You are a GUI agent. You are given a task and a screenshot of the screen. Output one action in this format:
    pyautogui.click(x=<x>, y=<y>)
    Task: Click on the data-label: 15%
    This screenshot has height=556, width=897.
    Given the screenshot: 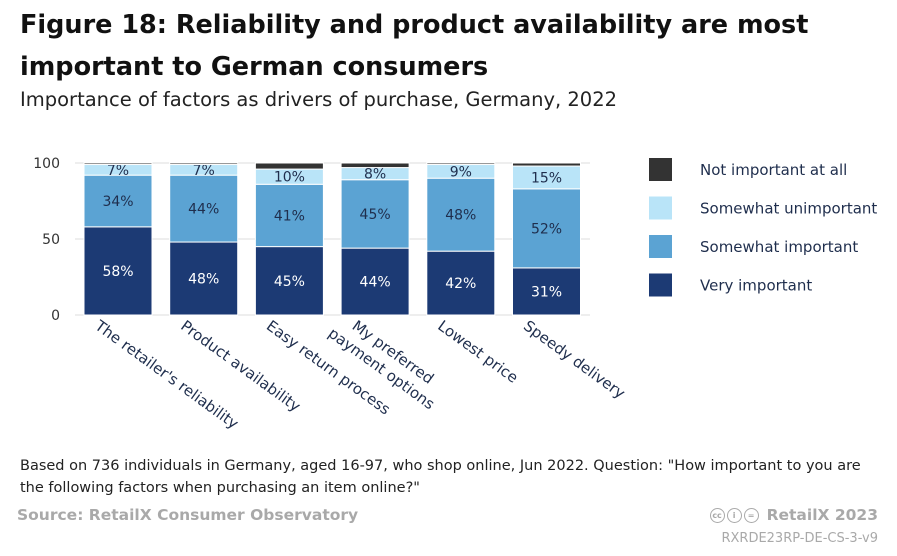 What is the action you would take?
    pyautogui.click(x=546, y=178)
    